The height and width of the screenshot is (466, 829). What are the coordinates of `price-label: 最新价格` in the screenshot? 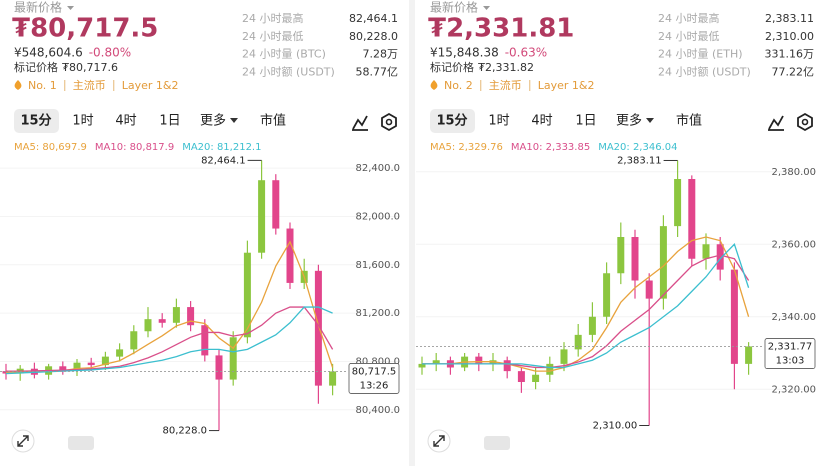 It's located at (454, 7).